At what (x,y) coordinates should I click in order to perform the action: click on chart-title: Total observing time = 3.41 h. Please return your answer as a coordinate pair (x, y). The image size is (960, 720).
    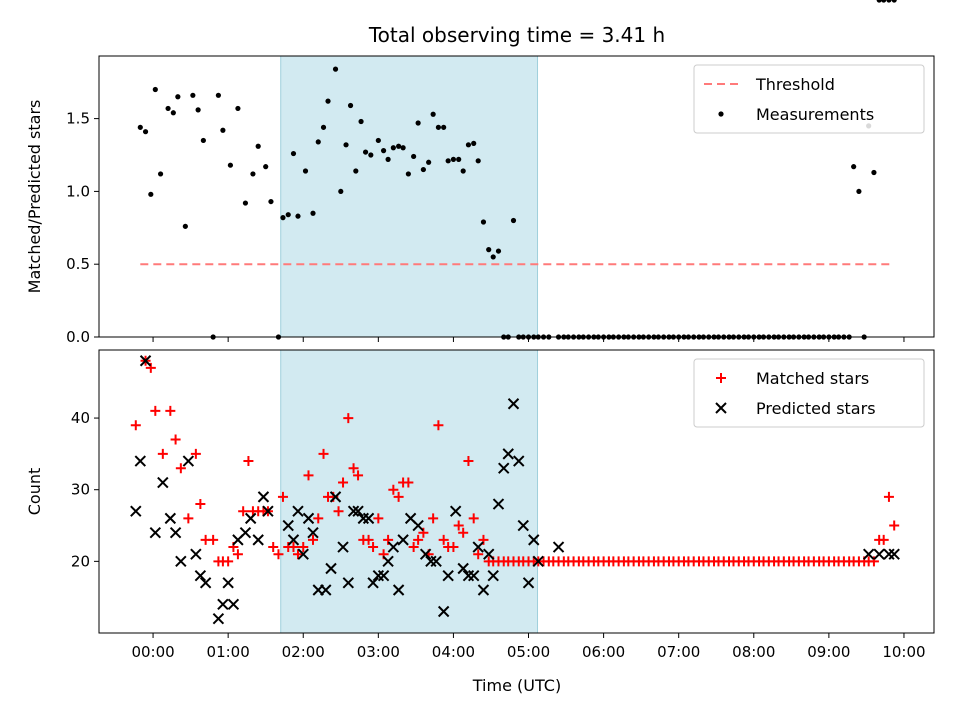
    Looking at the image, I should click on (516, 35).